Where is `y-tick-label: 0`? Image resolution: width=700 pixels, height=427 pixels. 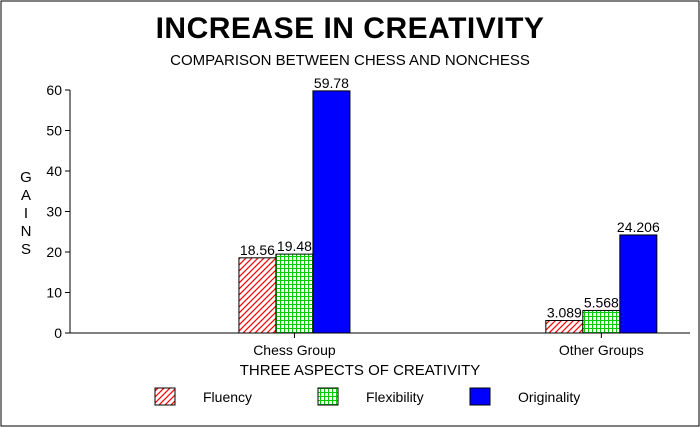 y-tick-label: 0 is located at coordinates (58, 333).